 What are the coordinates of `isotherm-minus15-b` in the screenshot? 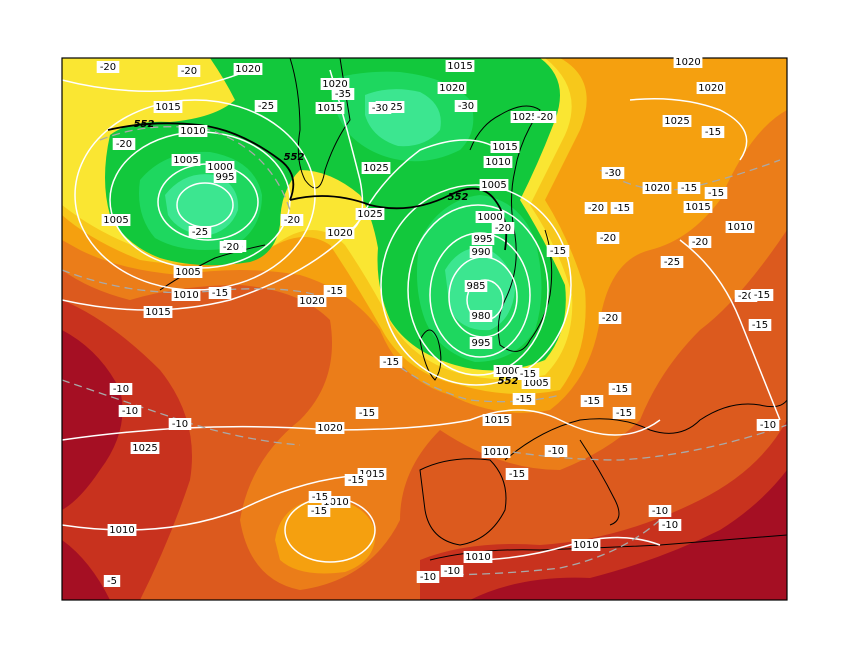 It's located at (475, 381).